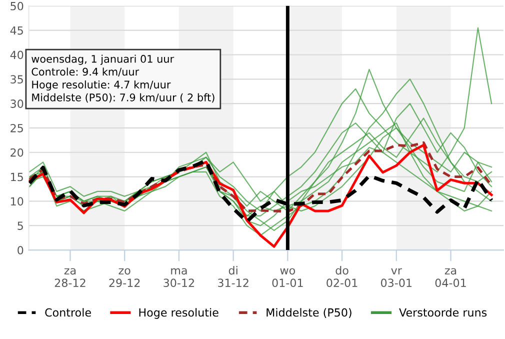 The height and width of the screenshot is (339, 505). What do you see at coordinates (16, 128) in the screenshot?
I see `y-tick-label: 25` at bounding box center [16, 128].